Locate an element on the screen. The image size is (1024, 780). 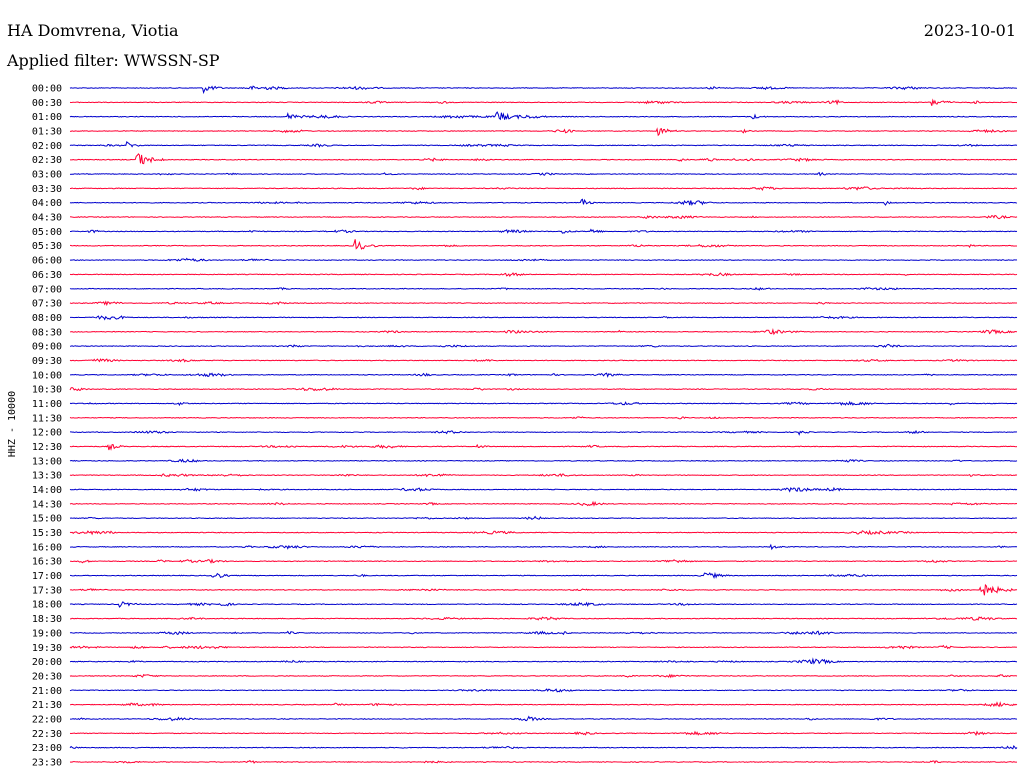
time-tick-label: 06:00 is located at coordinates (47, 261).